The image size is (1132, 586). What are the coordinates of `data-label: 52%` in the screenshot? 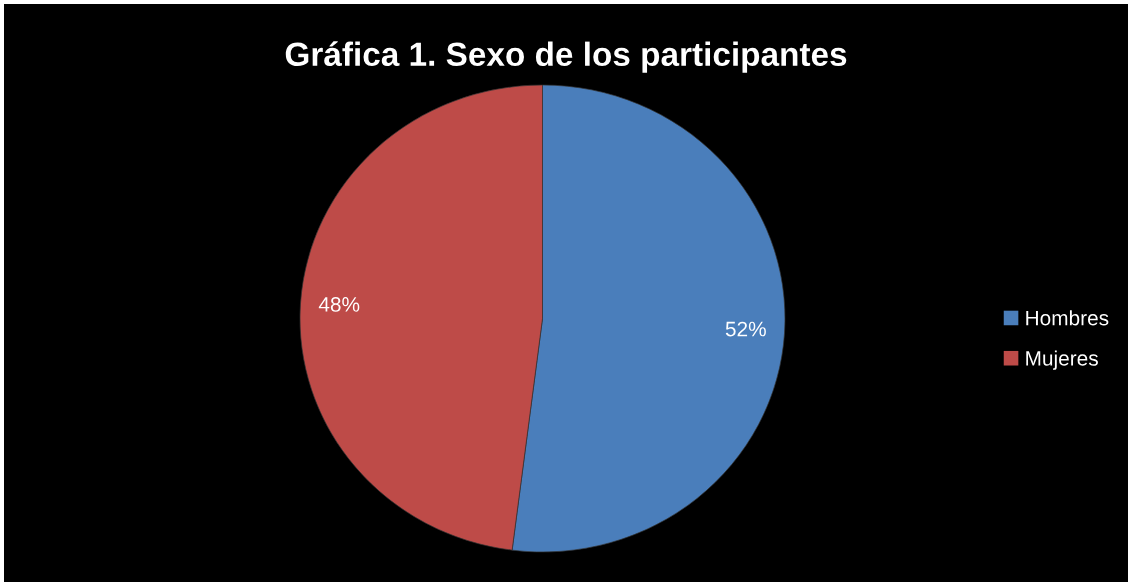 It's located at (745, 329).